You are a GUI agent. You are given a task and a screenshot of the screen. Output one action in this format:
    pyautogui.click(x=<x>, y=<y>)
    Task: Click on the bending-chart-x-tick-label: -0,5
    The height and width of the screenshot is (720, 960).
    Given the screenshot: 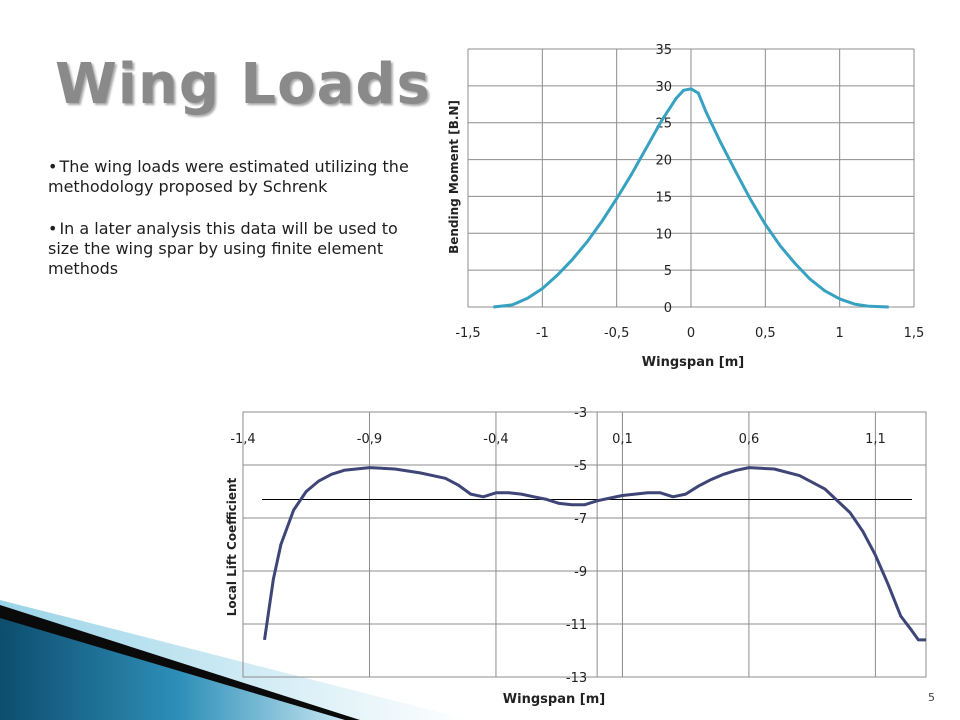 What is the action you would take?
    pyautogui.click(x=616, y=333)
    